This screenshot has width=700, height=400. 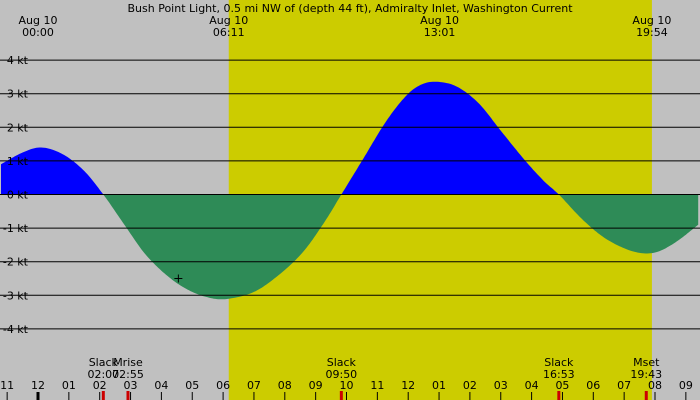 What do you see at coordinates (16, 329) in the screenshot?
I see `y-tick-label-8: -4 kt` at bounding box center [16, 329].